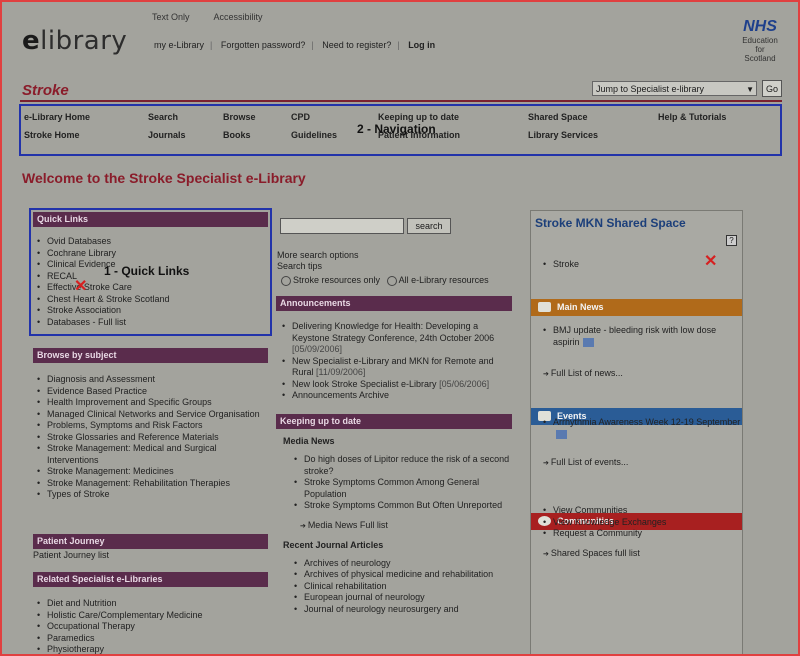 This screenshot has width=800, height=656. Describe the element at coordinates (391, 280) in the screenshot. I see `radio-all-resources` at that location.